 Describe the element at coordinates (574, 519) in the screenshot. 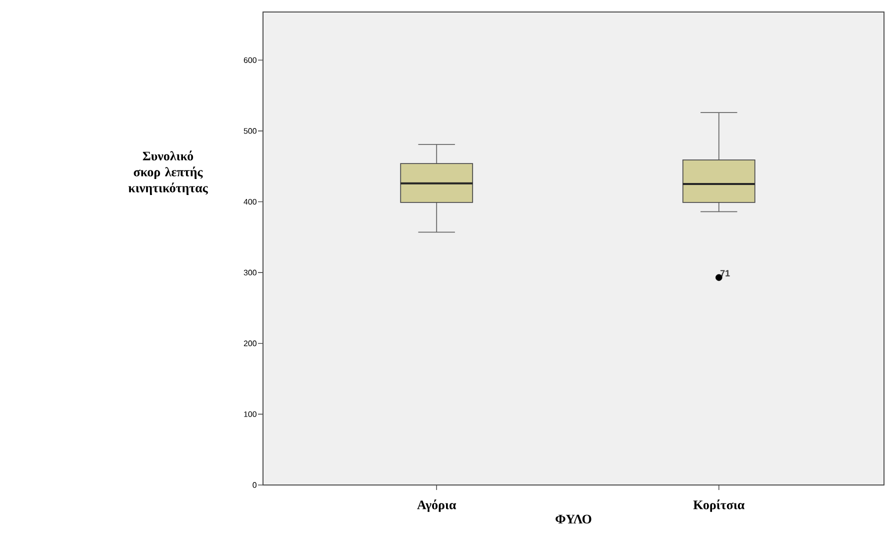

I see `x-axis-title: ΦΥΛΟ` at that location.